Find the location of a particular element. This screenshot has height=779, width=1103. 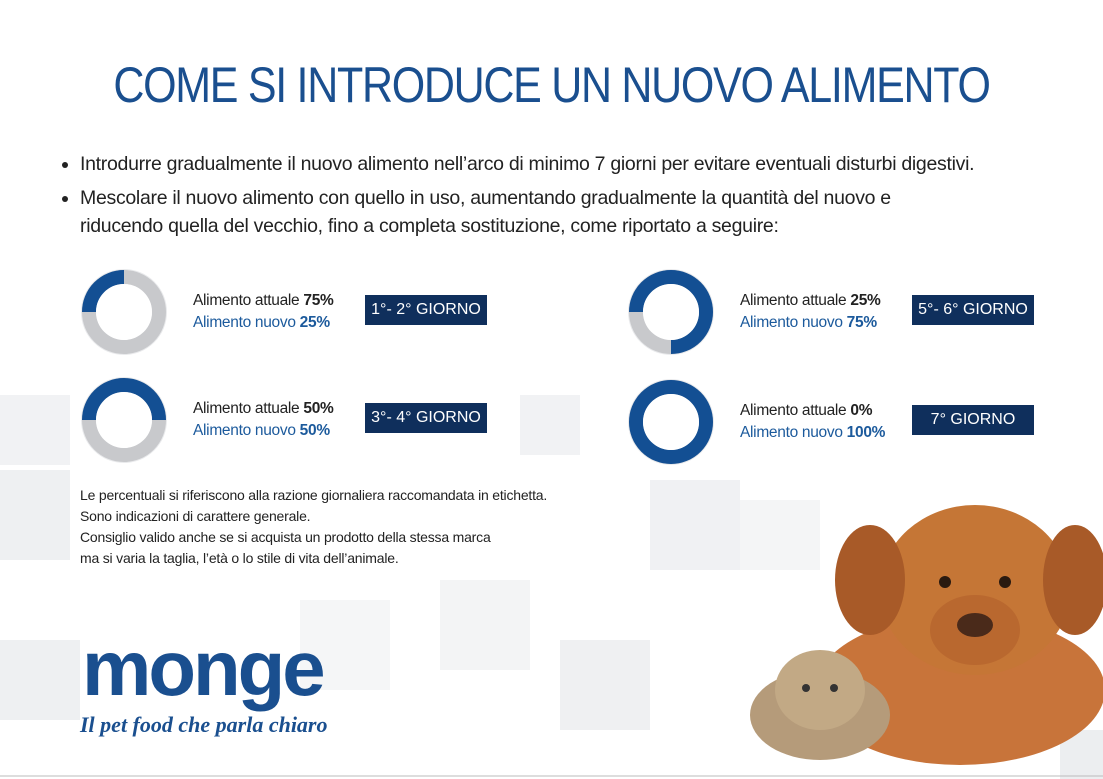

share-text: Alimento attuale 50% Alimento nuovo 50% is located at coordinates (263, 420).